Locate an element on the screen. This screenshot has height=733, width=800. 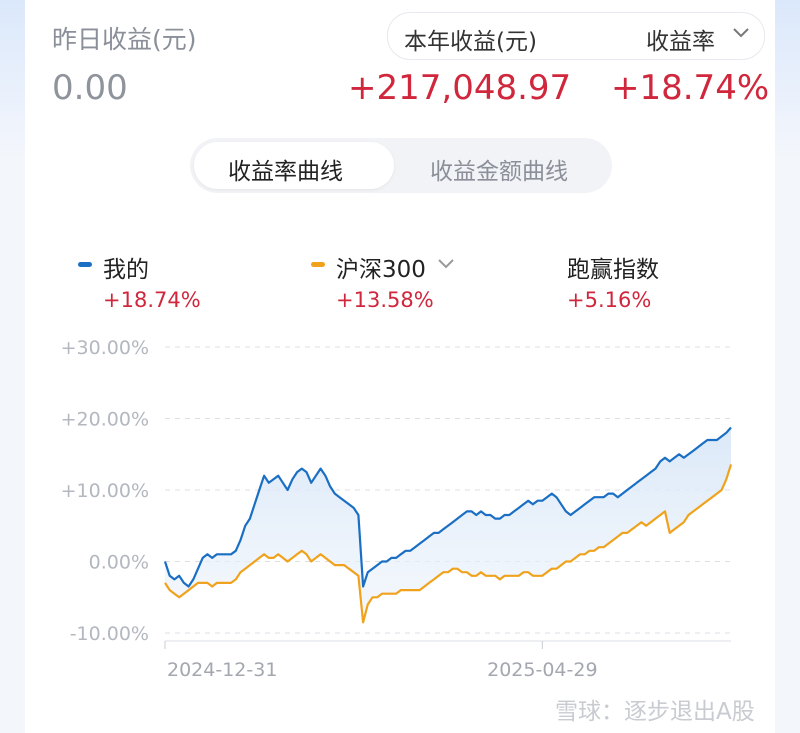
y-tick-label: +20.00% is located at coordinates (105, 420).